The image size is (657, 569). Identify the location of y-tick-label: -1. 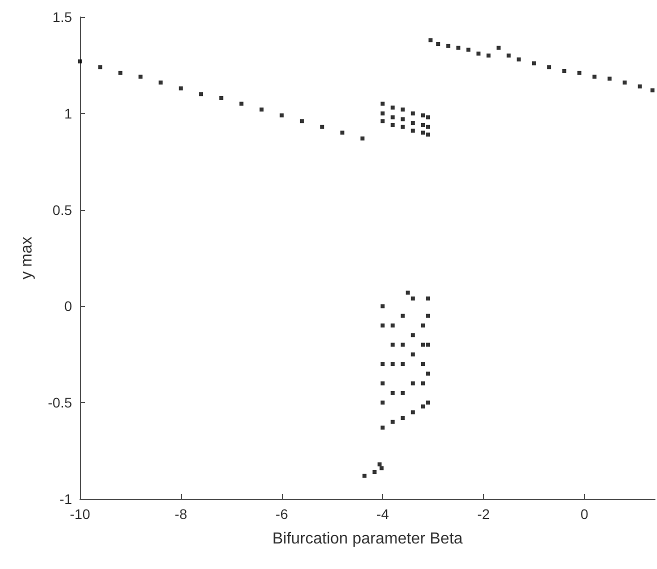
(66, 499).